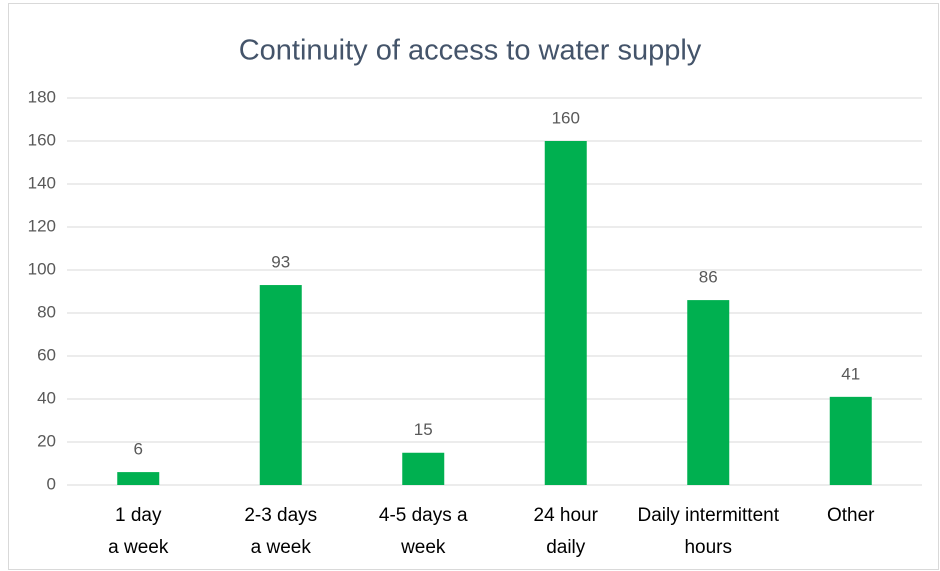 The height and width of the screenshot is (571, 940). Describe the element at coordinates (566, 117) in the screenshot. I see `data-label: 160` at that location.